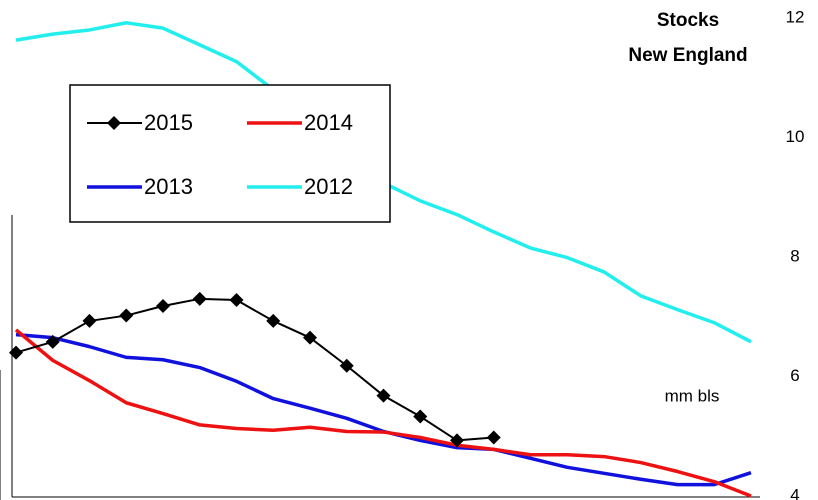 The width and height of the screenshot is (818, 500). I want to click on y-tick-label: 6, so click(794, 375).